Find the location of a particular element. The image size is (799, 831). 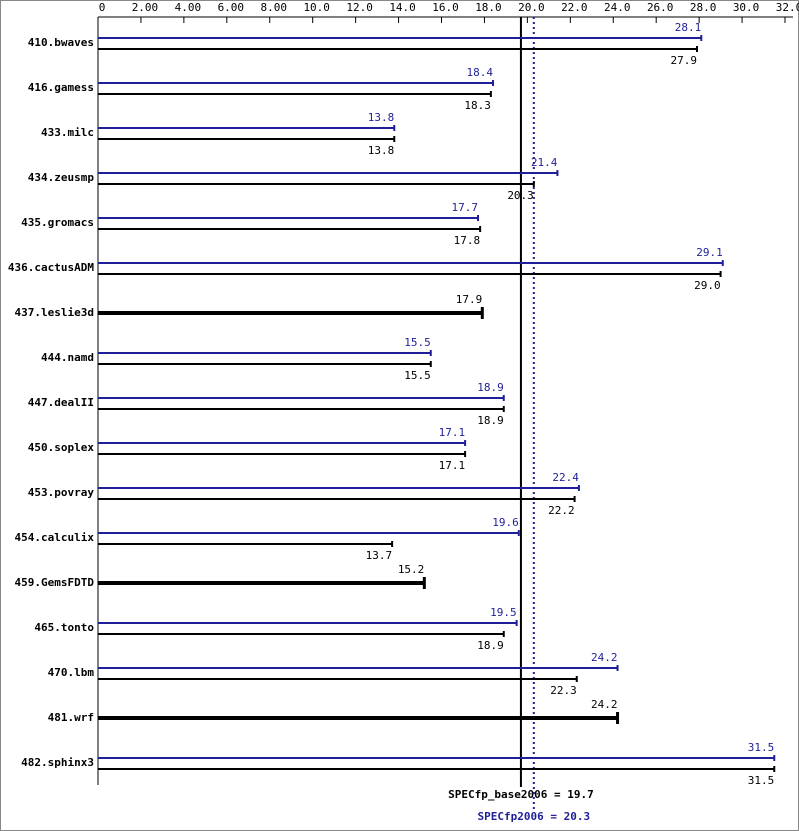

category-label: 447.dealII is located at coordinates (61, 402).